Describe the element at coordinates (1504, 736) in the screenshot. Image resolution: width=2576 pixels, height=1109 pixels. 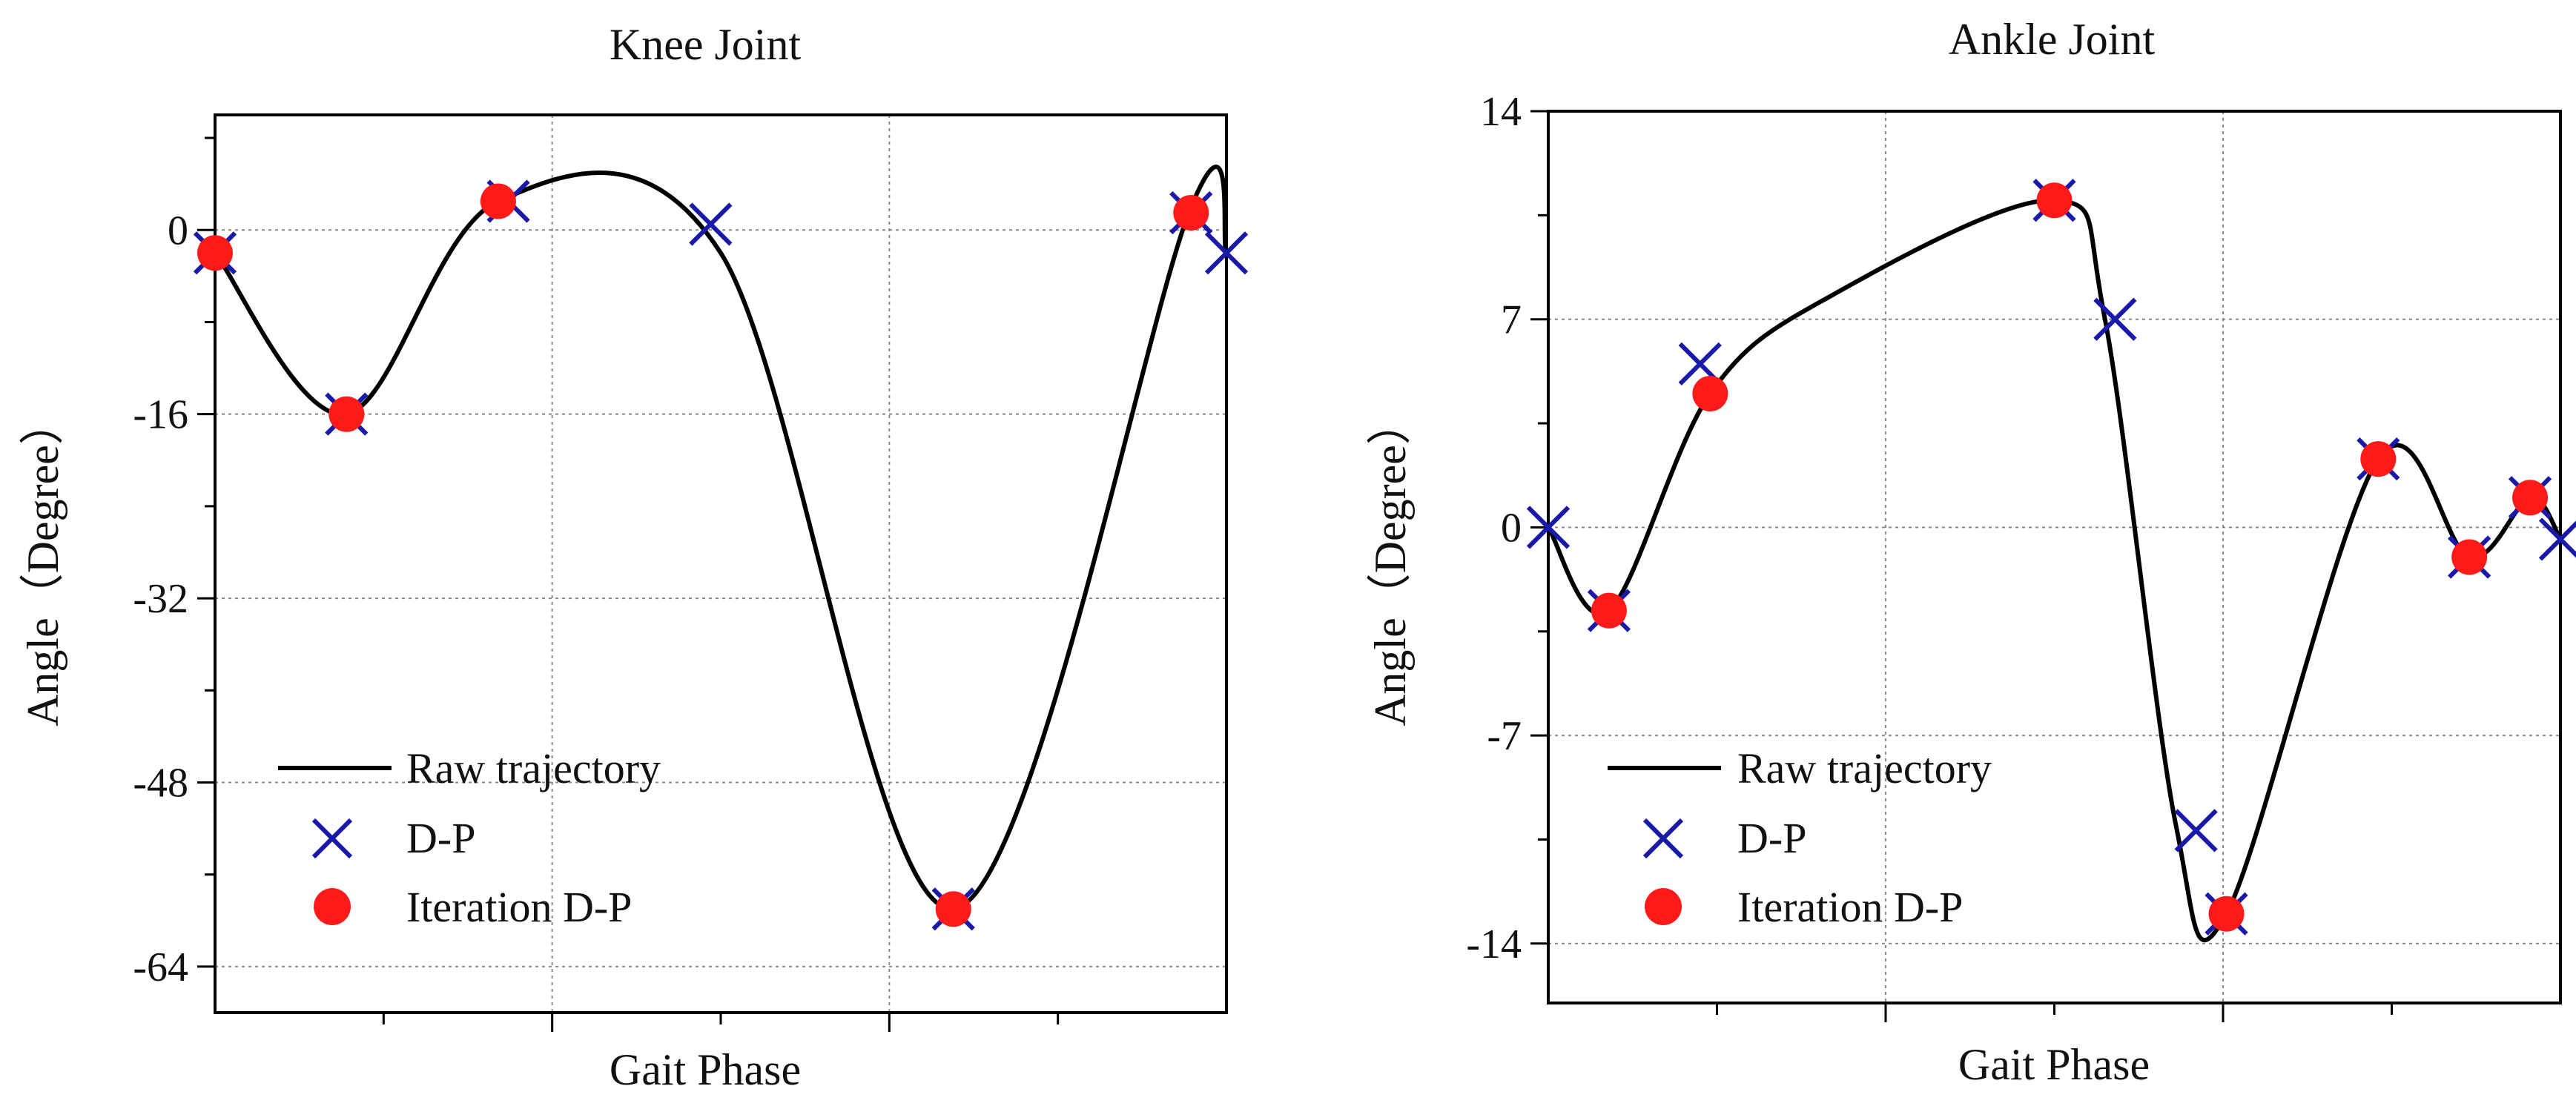
I see `y-tick-label: -7` at that location.